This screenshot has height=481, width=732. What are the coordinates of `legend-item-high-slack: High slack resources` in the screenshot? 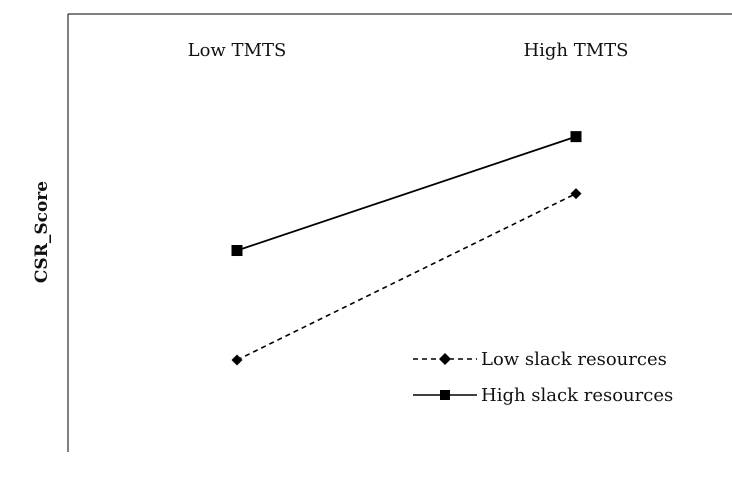 It's located at (543, 395).